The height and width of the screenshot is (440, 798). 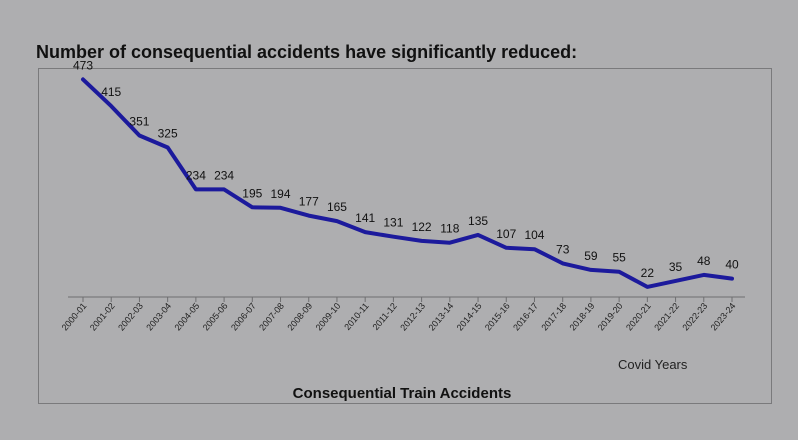 I want to click on data-label: 131, so click(x=393, y=223).